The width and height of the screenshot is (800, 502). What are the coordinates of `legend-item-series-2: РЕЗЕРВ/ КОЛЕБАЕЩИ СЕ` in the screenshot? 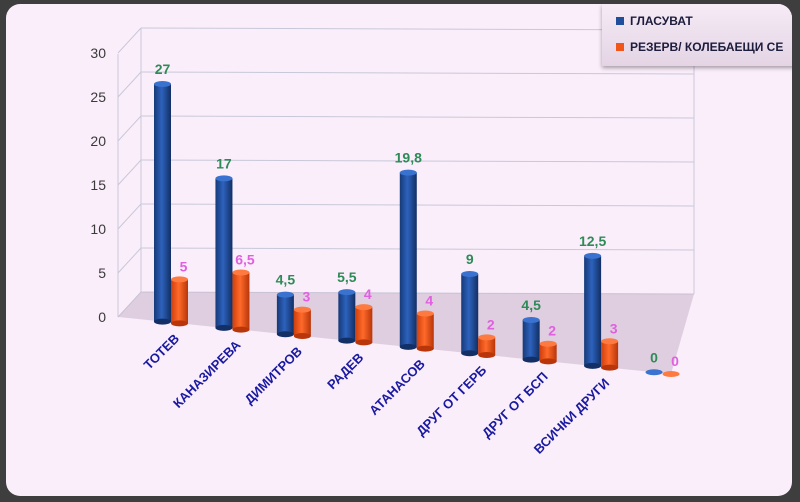 It's located at (699, 47).